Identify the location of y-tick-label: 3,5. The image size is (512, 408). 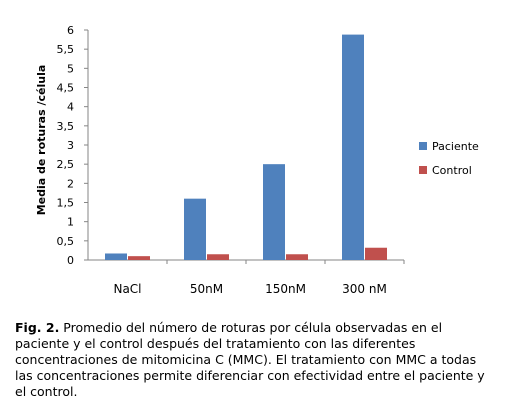
(66, 126).